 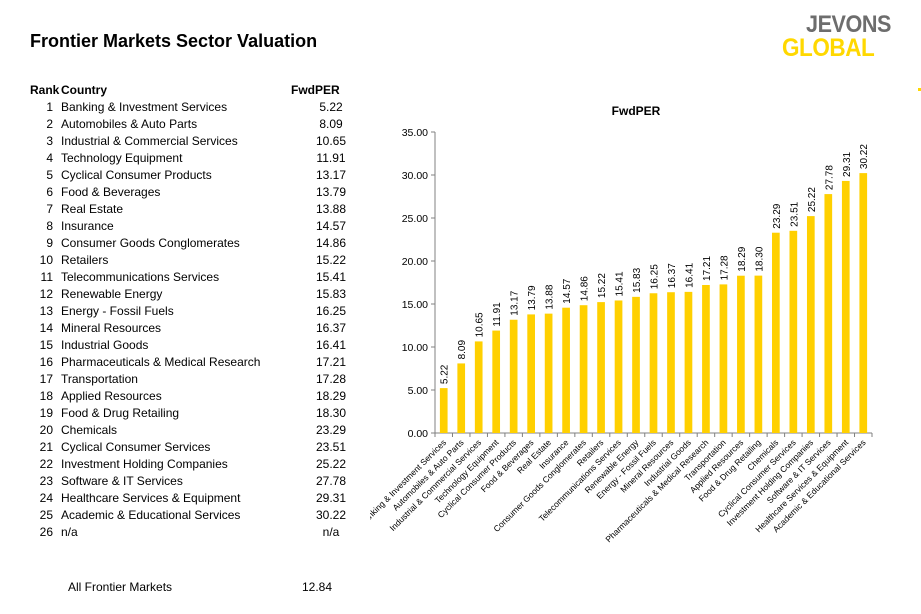 I want to click on rank-cell: 11, so click(x=46, y=276).